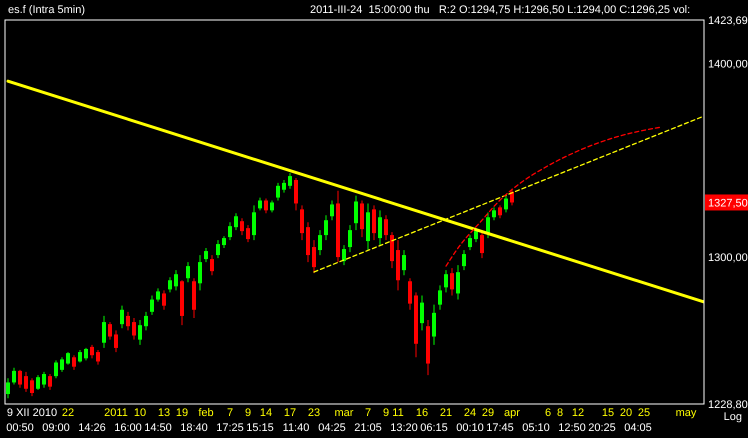 Image resolution: width=748 pixels, height=438 pixels. I want to click on annotation: 1327,50, so click(728, 203).